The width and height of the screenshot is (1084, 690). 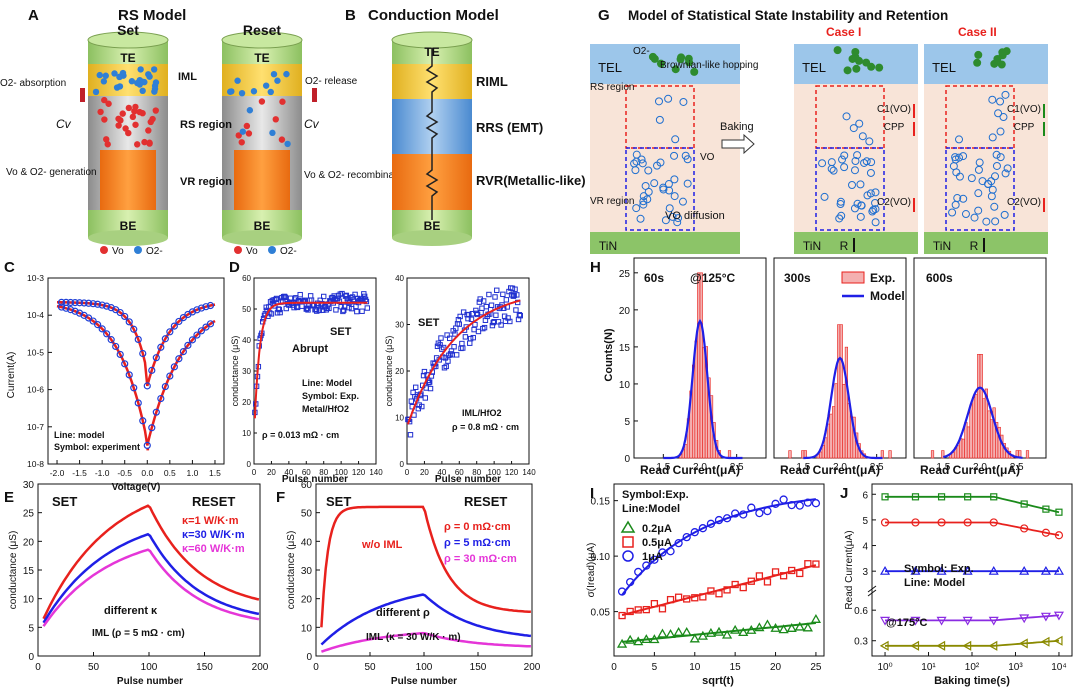 I want to click on tick-label: 0.0, so click(x=147, y=473).